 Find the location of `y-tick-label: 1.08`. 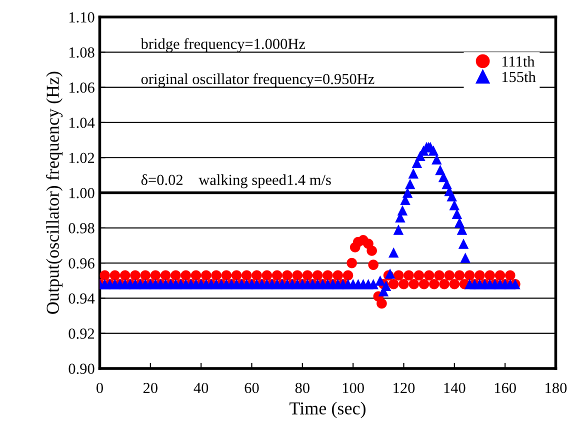

y-tick-label: 1.08 is located at coordinates (81, 52).